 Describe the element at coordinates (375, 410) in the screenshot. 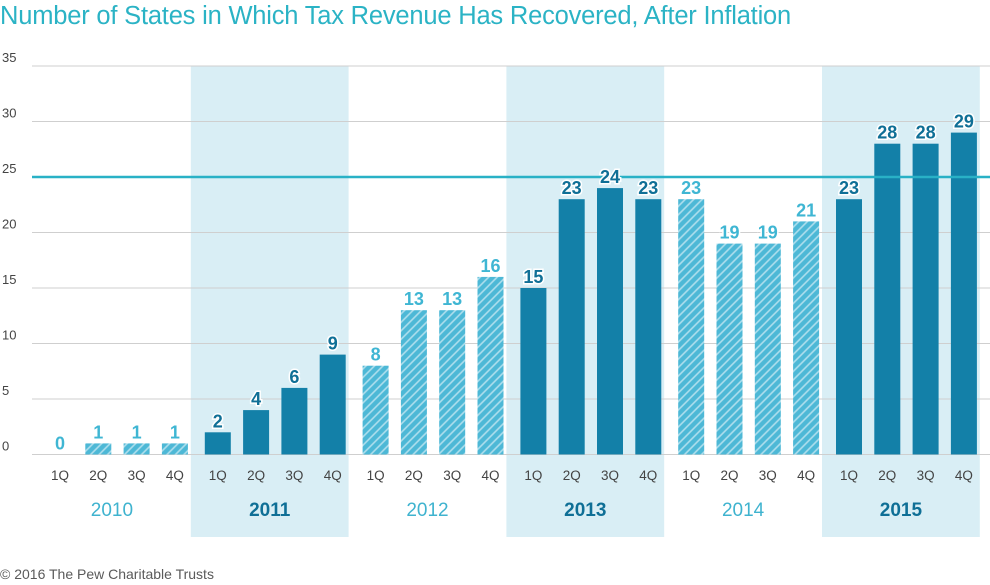

I see `bar-2012-1Q` at that location.